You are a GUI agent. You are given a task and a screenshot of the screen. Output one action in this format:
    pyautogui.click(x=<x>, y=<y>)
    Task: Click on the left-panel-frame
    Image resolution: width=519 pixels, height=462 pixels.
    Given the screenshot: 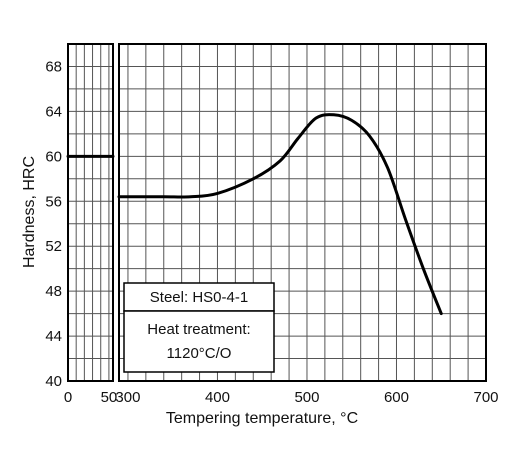 What is the action you would take?
    pyautogui.click(x=90, y=212)
    